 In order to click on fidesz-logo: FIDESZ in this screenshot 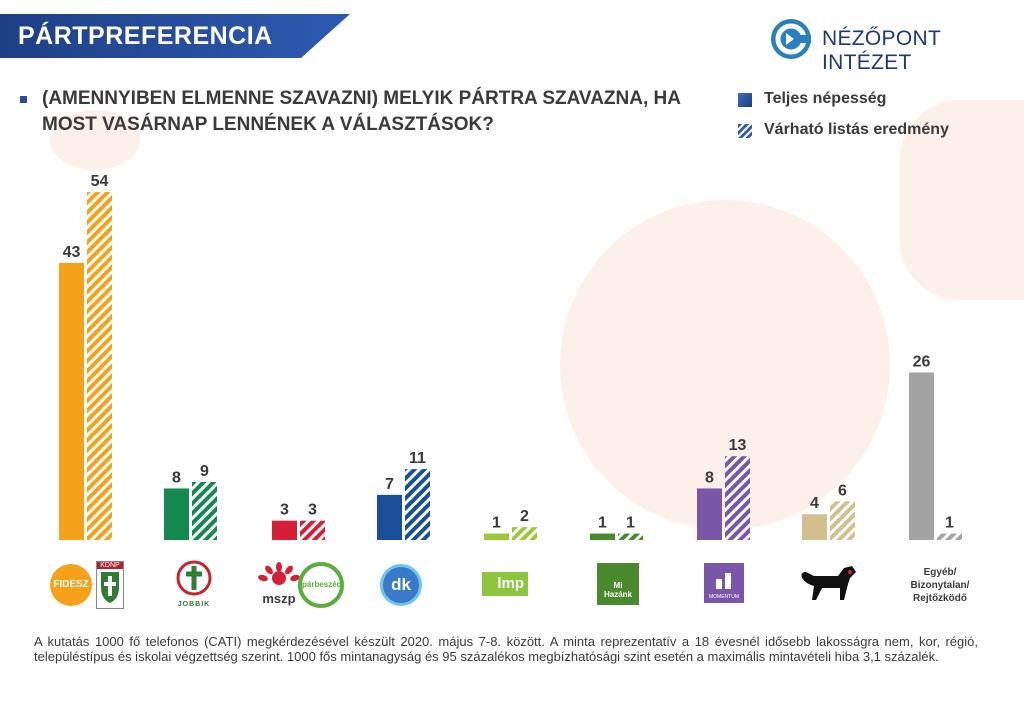, I will do `click(71, 585)`.